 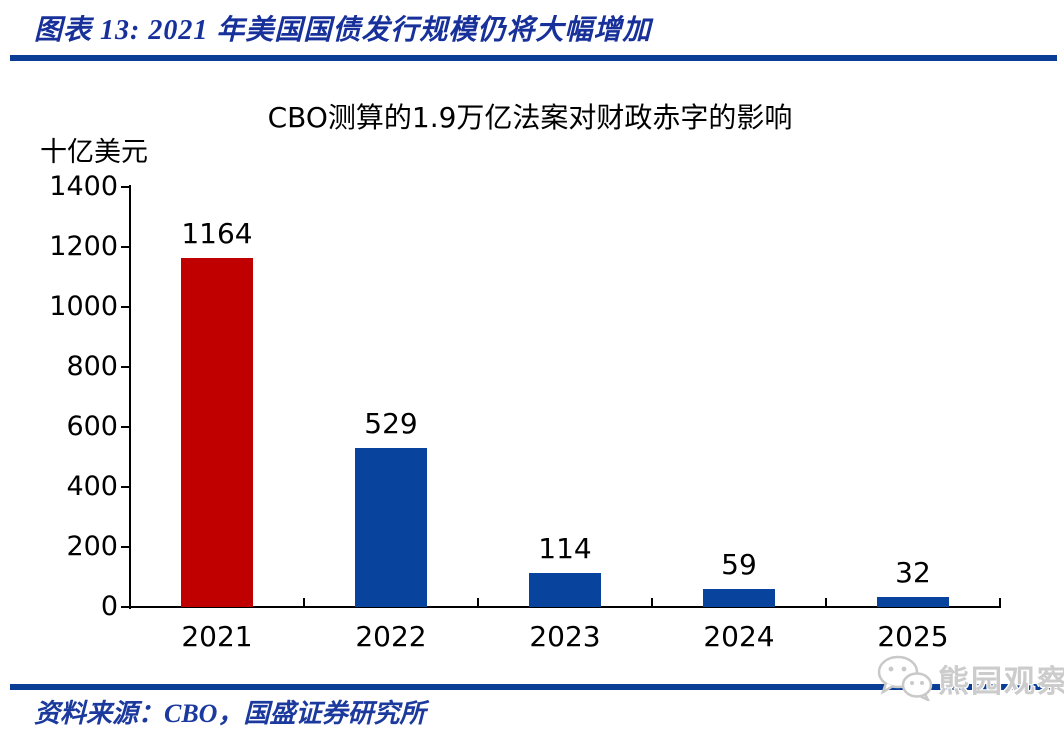 I want to click on y-tick-label: 800, so click(x=92, y=366).